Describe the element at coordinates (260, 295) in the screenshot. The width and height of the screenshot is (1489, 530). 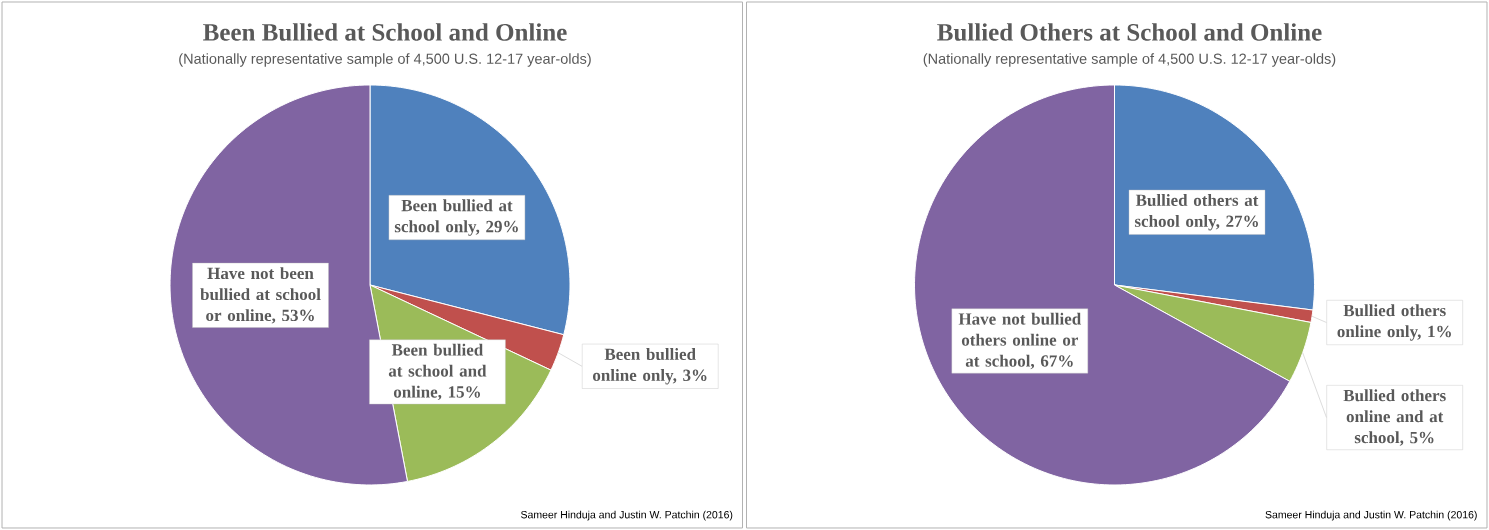
I see `slice-label: Have not been bullied at school or online, 53%` at that location.